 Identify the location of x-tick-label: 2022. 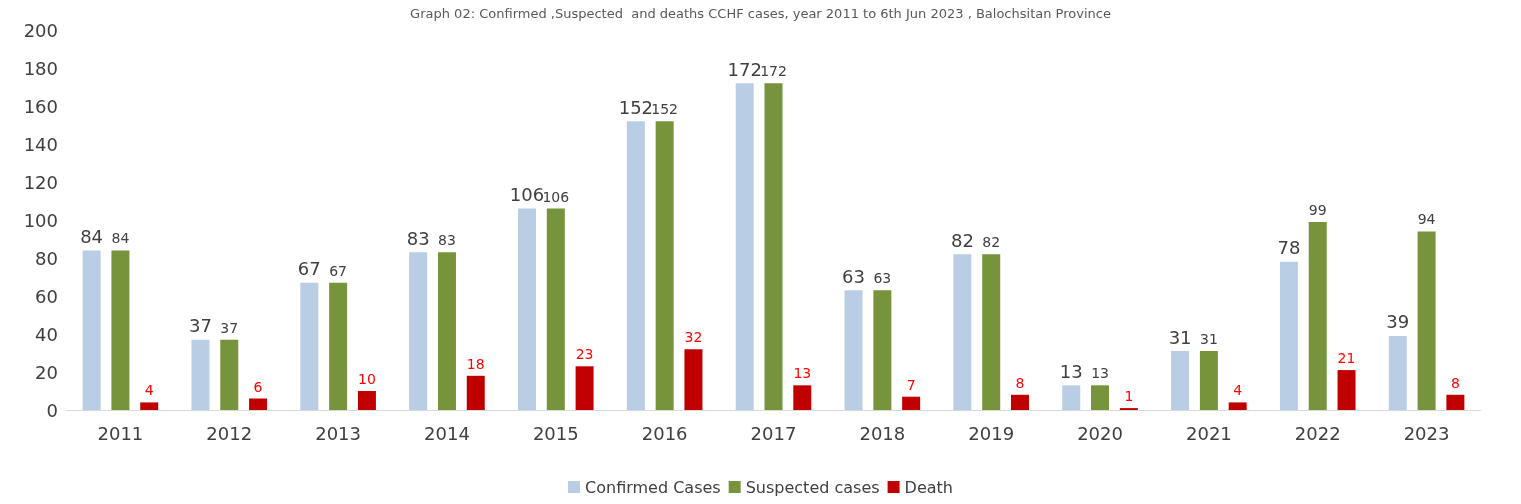
(1317, 433).